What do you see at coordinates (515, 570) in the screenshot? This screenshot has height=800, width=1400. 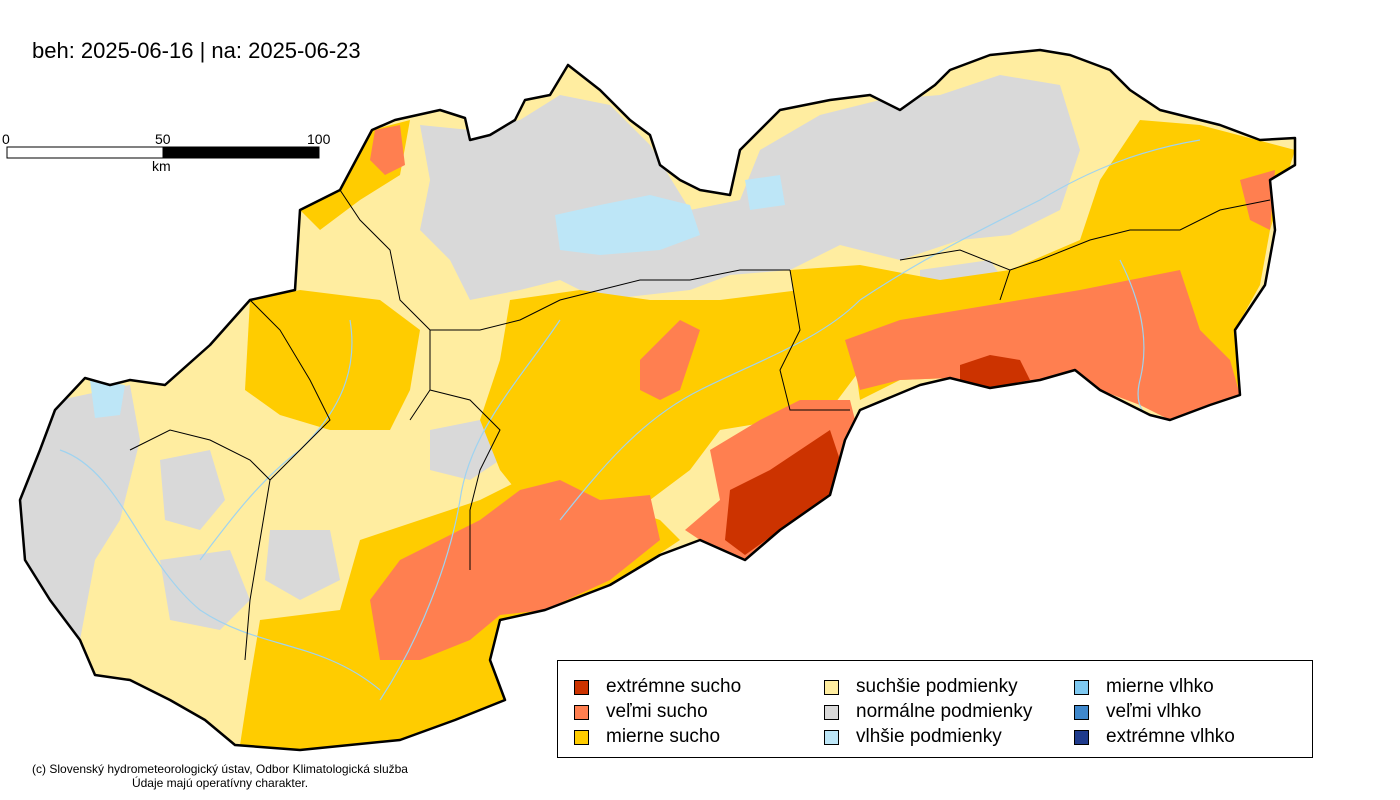 I see `zone-very-south` at bounding box center [515, 570].